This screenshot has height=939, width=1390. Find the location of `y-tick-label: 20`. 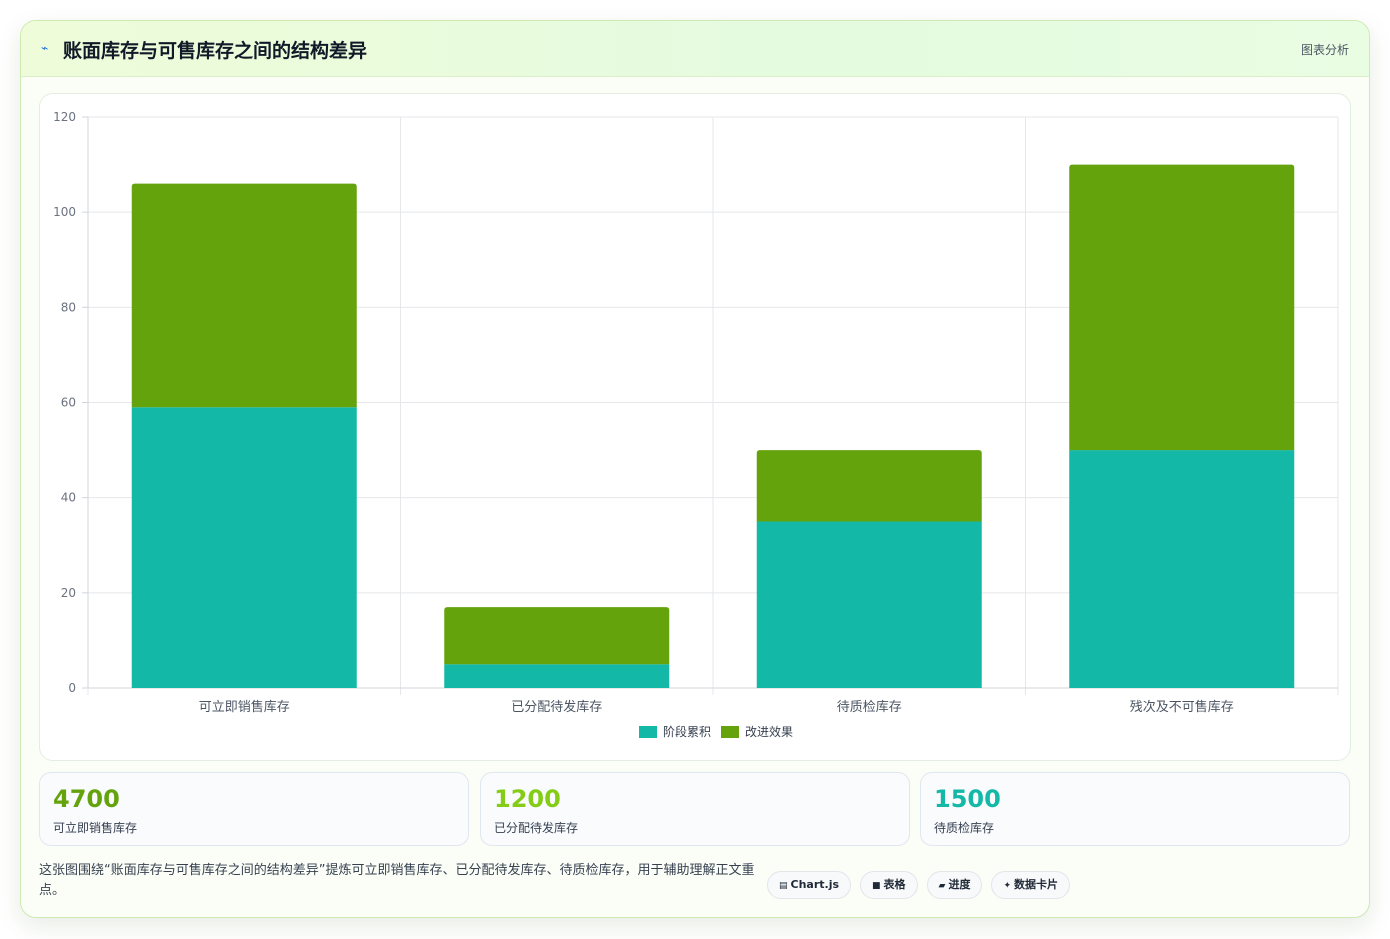

y-tick-label: 20 is located at coordinates (68, 593).